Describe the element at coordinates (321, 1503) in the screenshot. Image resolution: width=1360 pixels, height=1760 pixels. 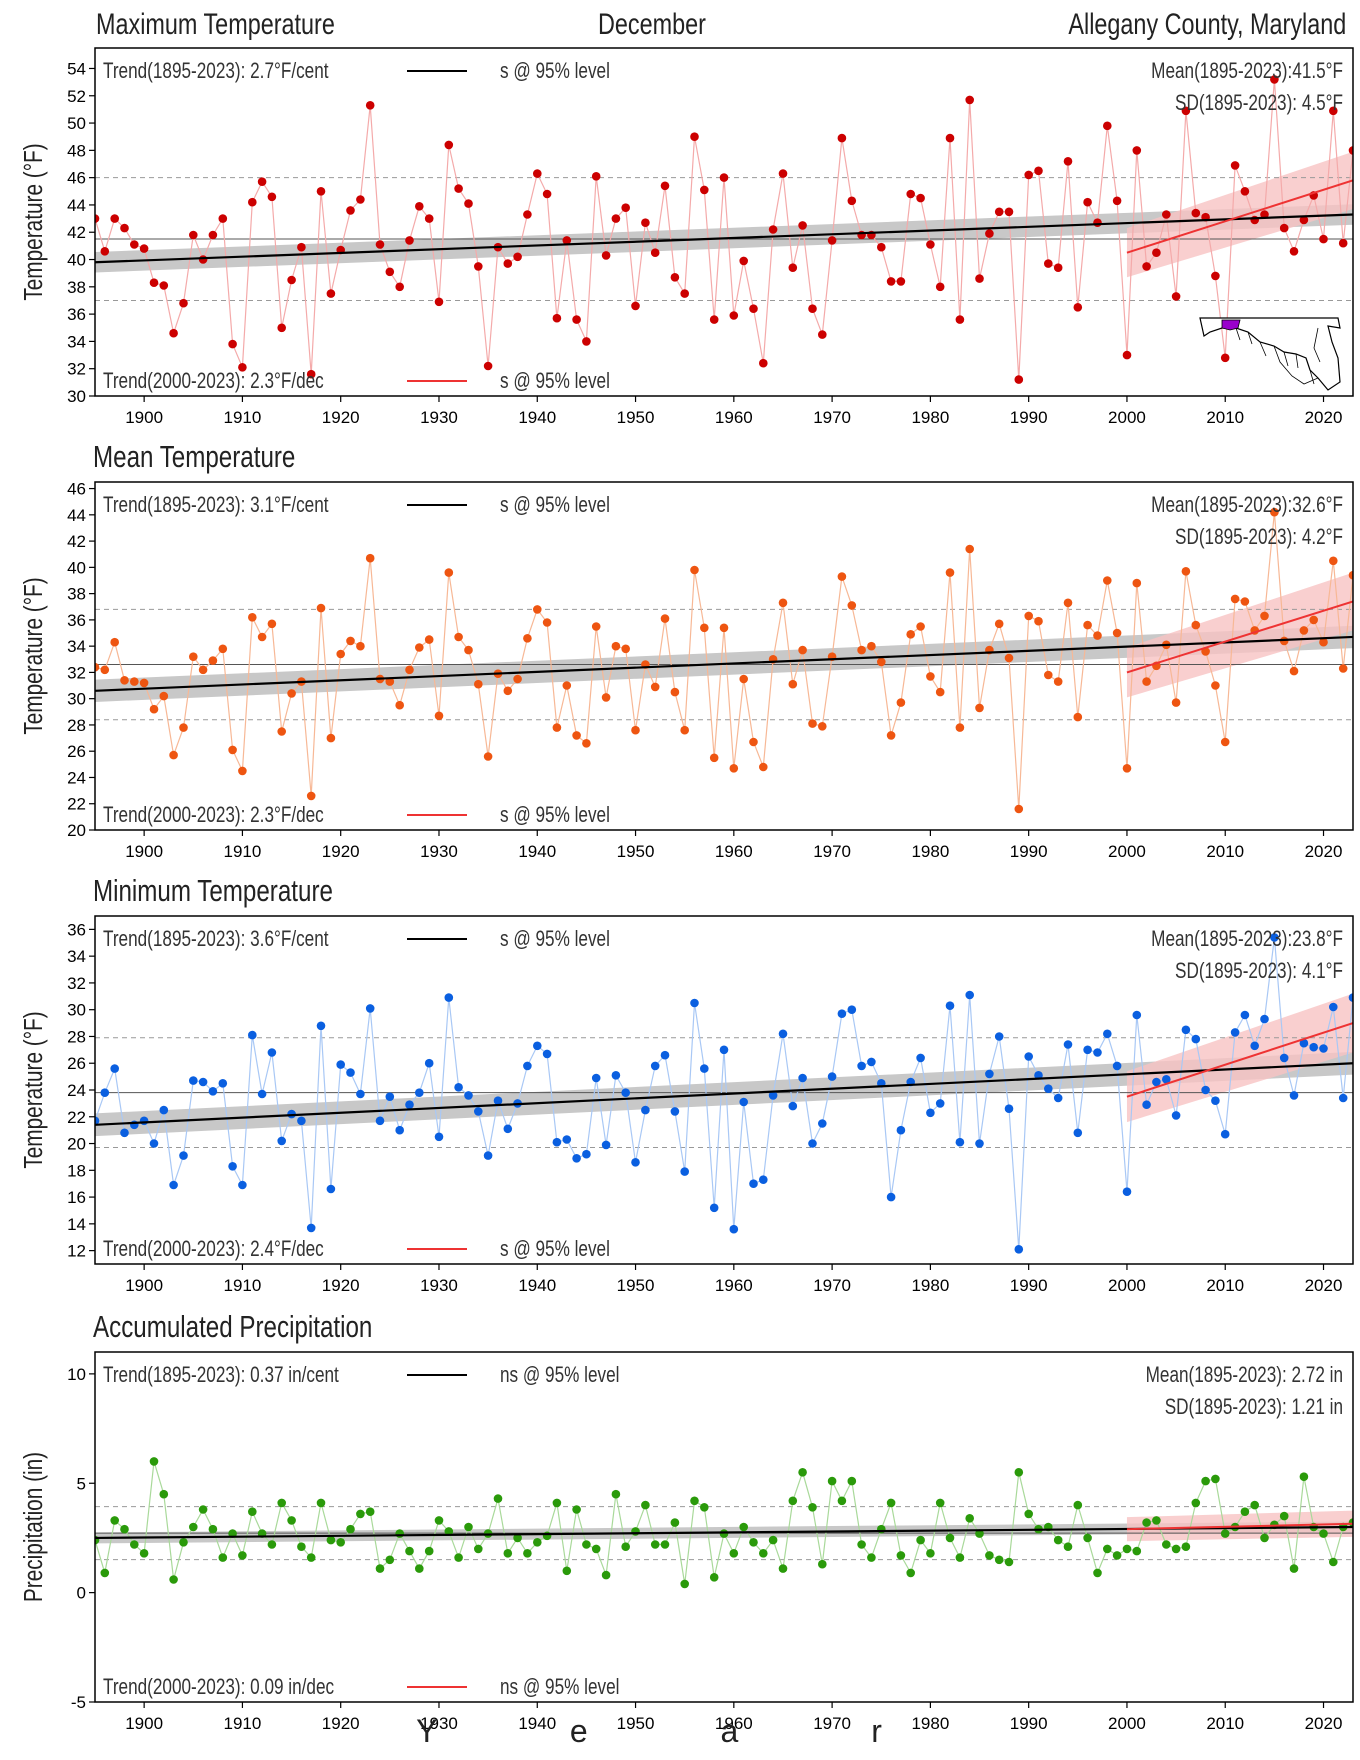
I see `data-point-1918` at that location.